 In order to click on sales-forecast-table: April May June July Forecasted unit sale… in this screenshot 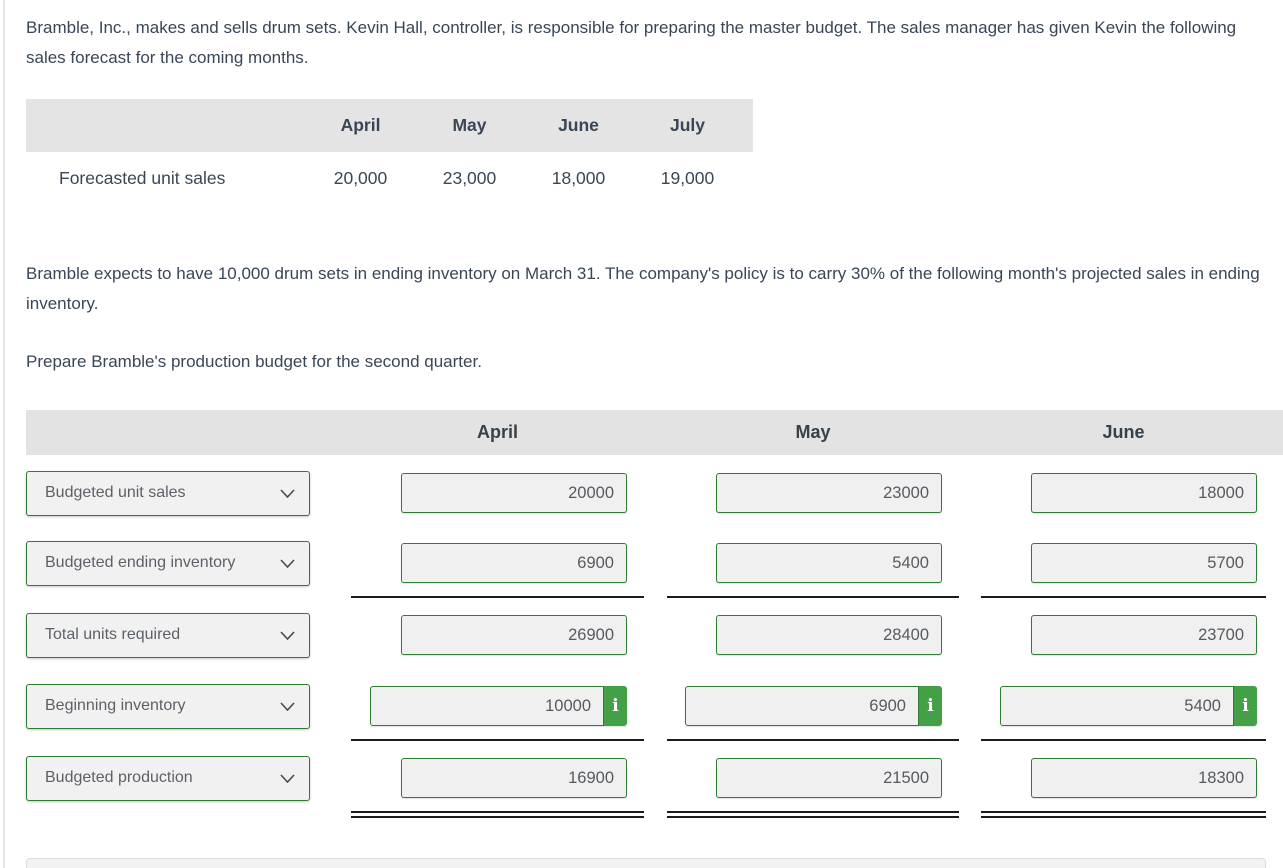, I will do `click(389, 152)`.